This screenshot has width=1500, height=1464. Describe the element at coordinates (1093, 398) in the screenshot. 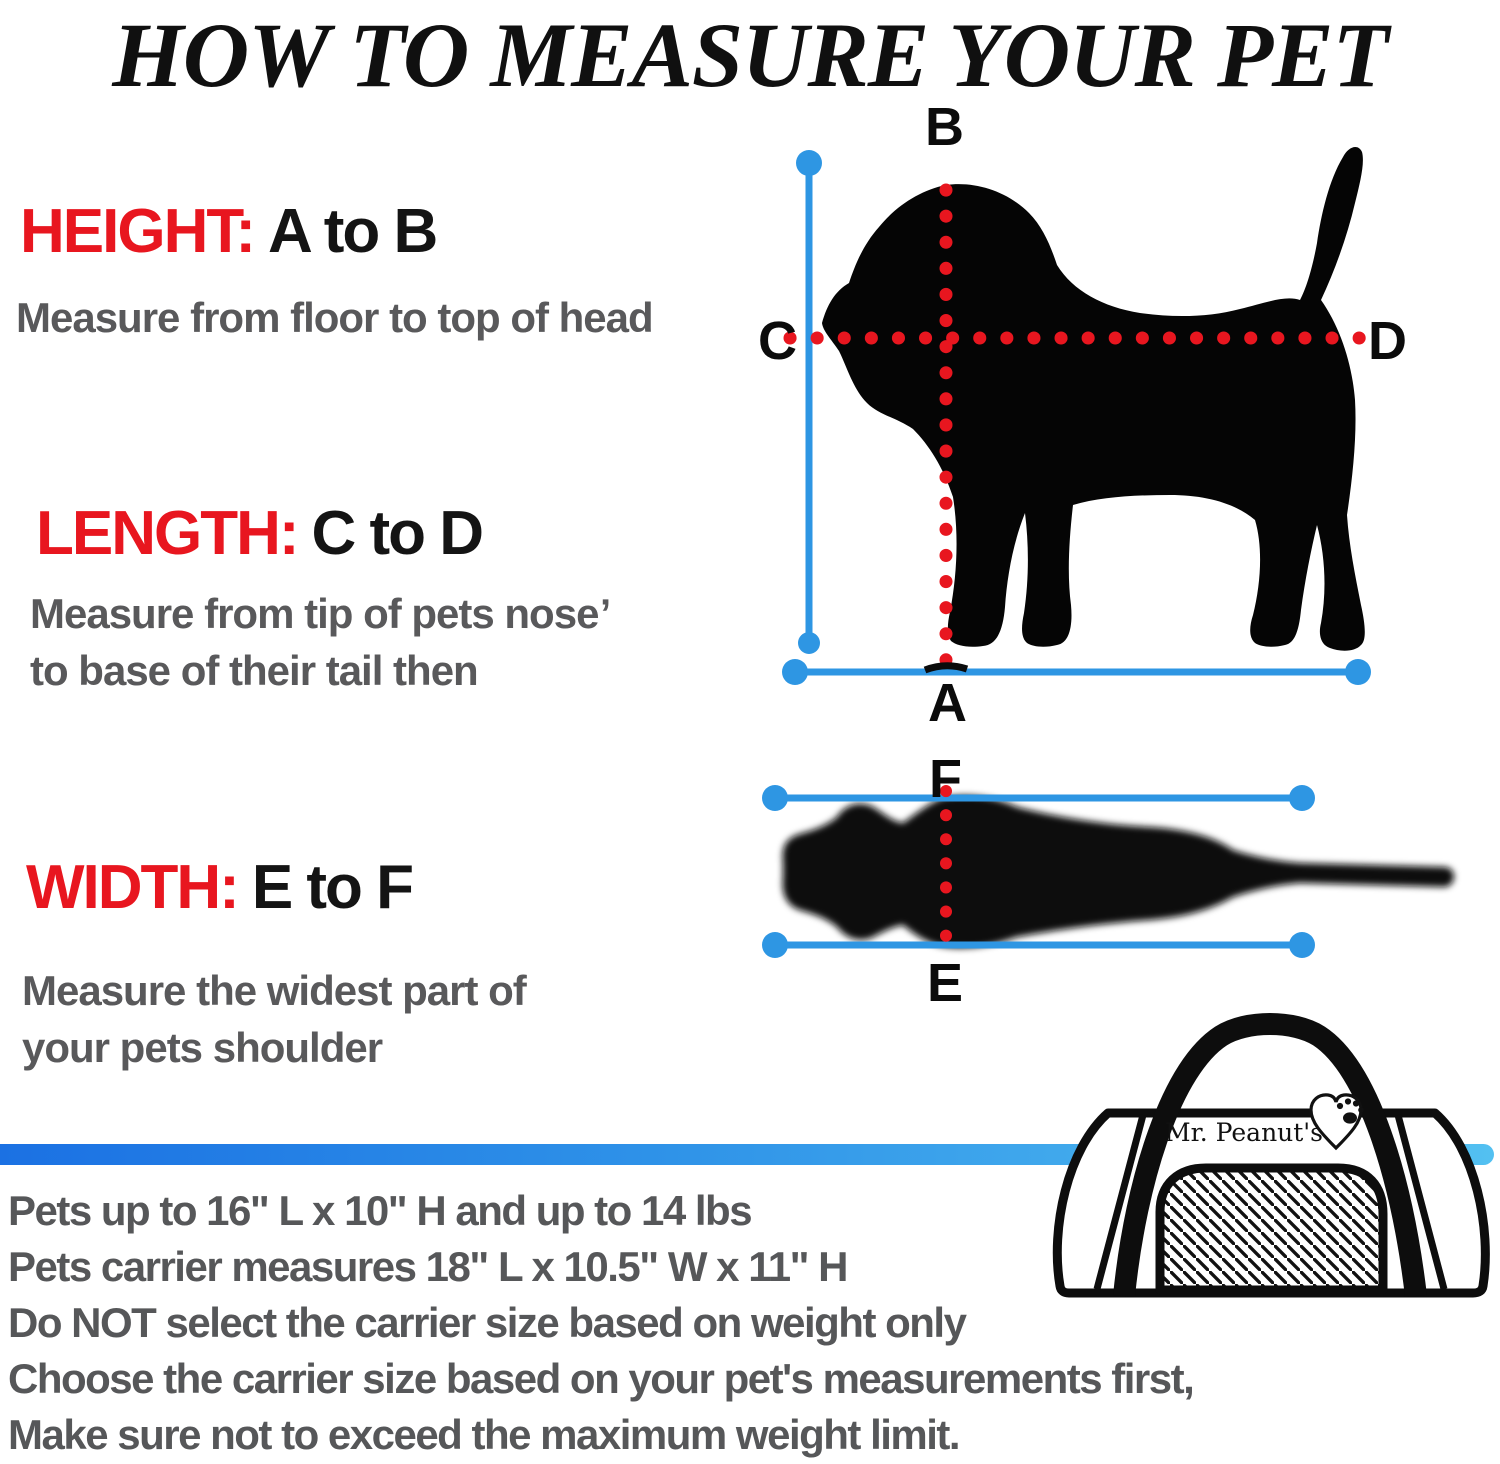

I see `dog-side-silhouette` at that location.